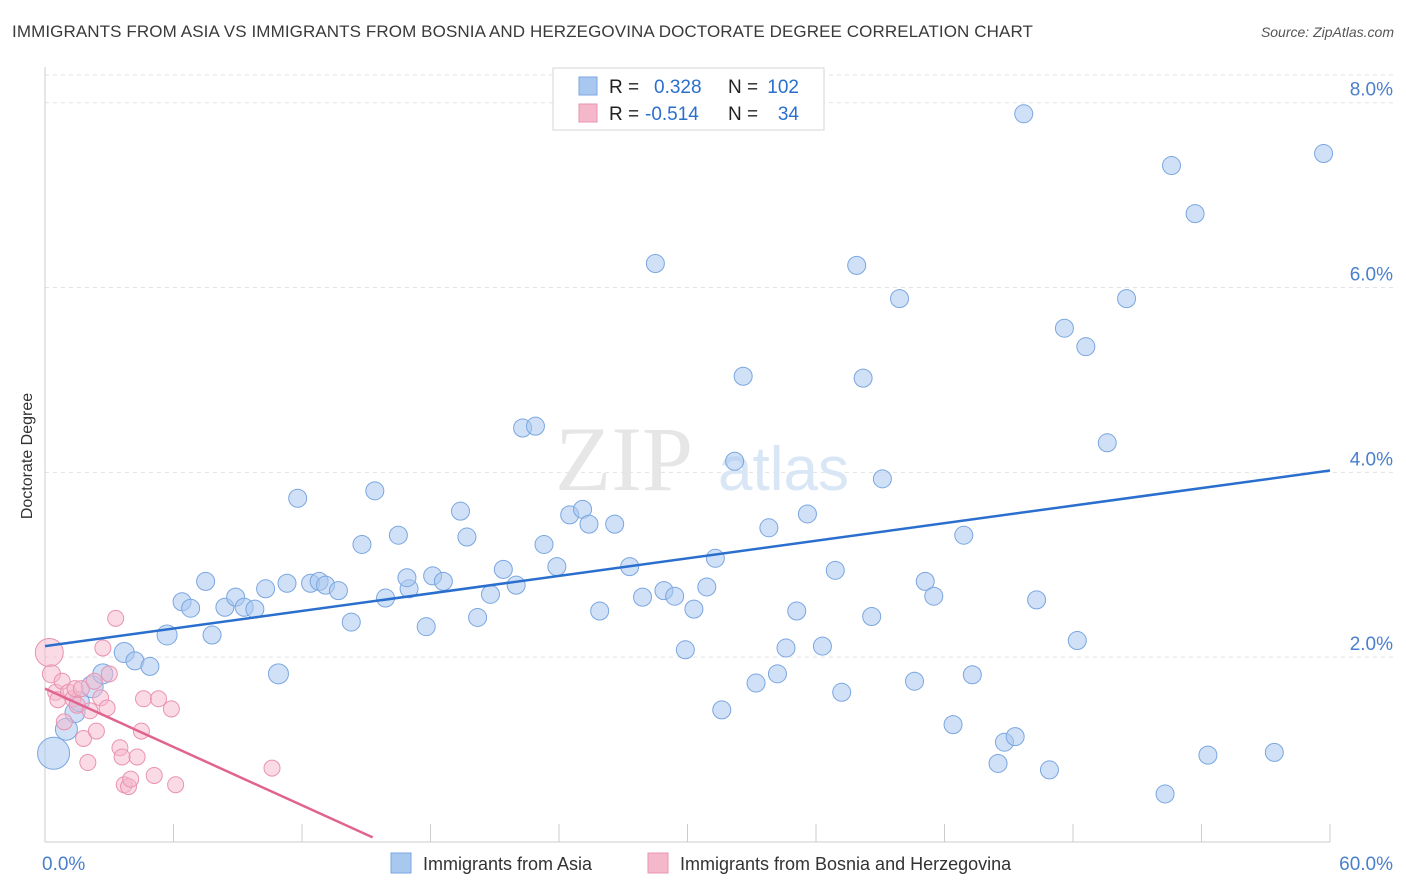  I want to click on y-tick-label: 2.0%, so click(1371, 644).